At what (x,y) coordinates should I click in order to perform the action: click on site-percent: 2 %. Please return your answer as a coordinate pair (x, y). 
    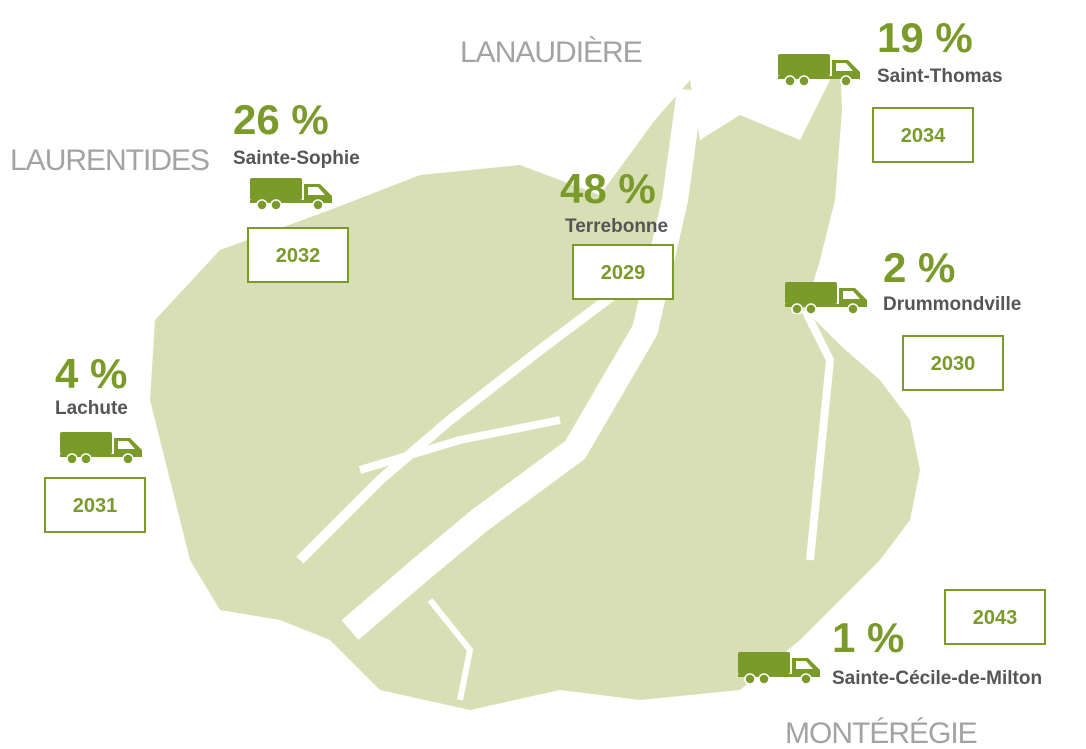
    Looking at the image, I should click on (919, 267).